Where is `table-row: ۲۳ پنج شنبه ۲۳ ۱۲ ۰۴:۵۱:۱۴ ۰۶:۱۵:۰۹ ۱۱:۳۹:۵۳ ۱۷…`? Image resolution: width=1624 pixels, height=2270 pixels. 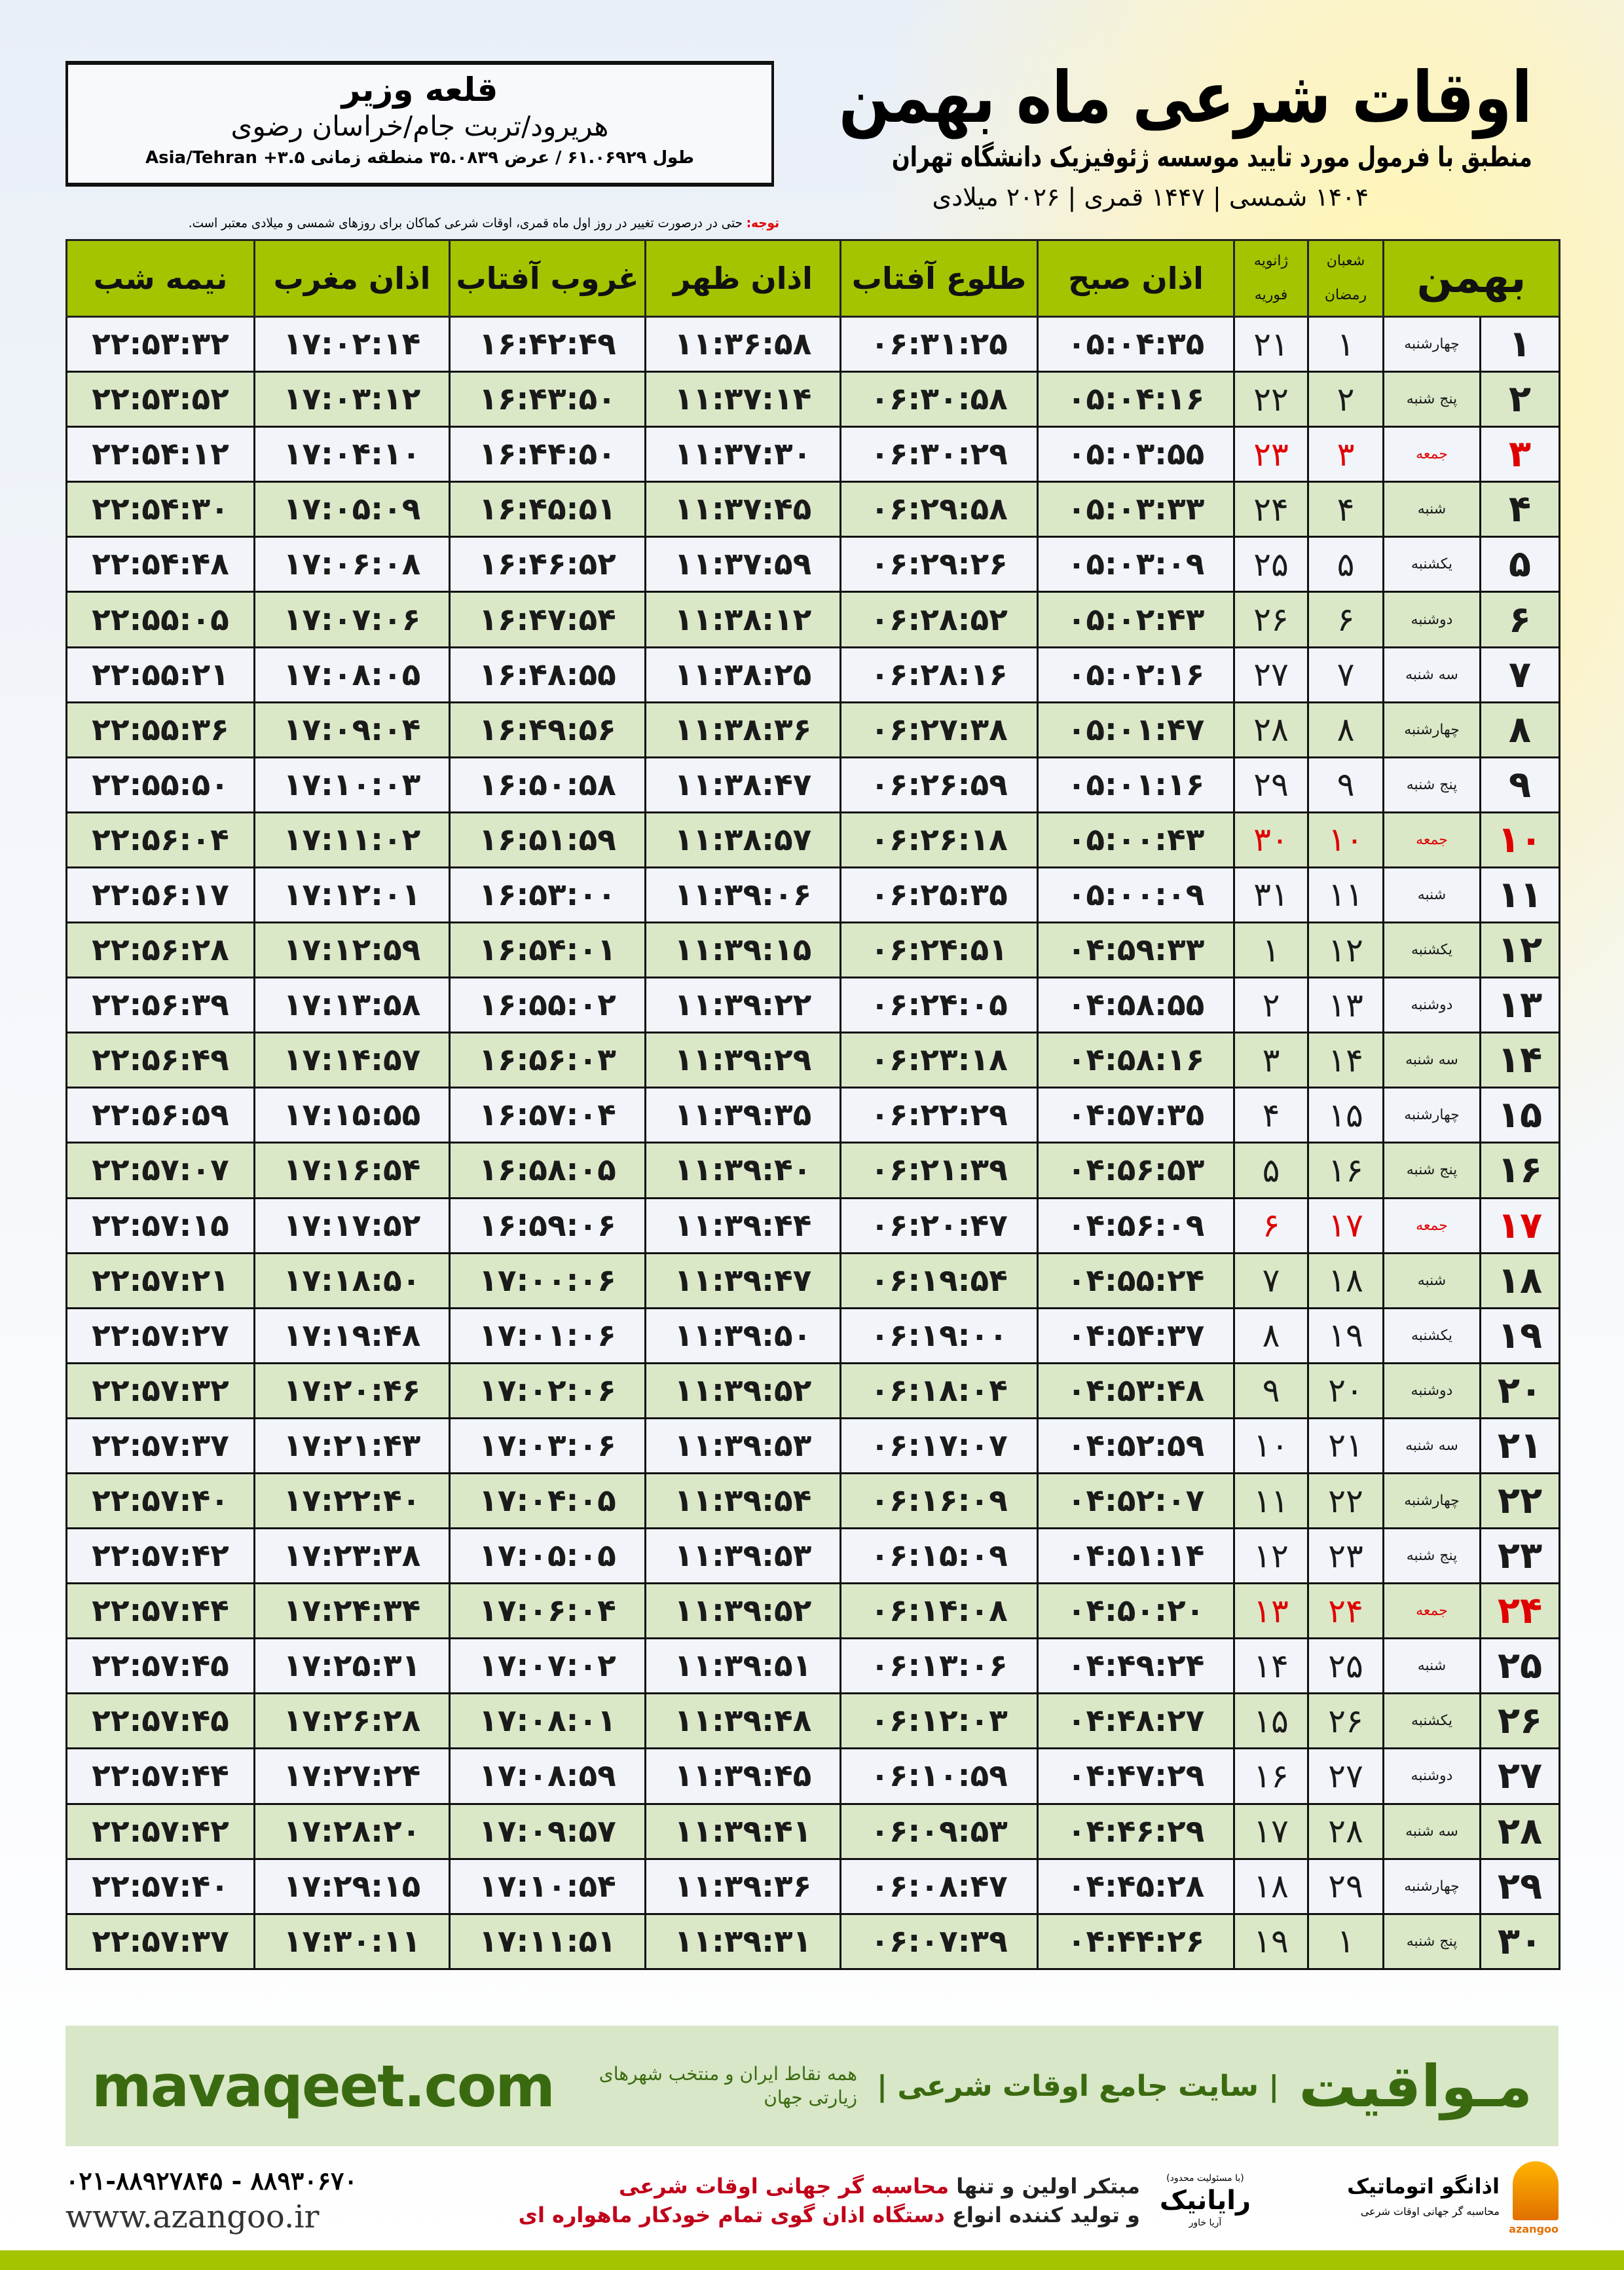
table-row: ۲۳ پنج شنبه ۲۳ ۱۲ ۰۴:۵۱:۱۴ ۰۶:۱۵:۰۹ ۱۱:۳۹:۵۳ ۱۷… is located at coordinates (812, 1556).